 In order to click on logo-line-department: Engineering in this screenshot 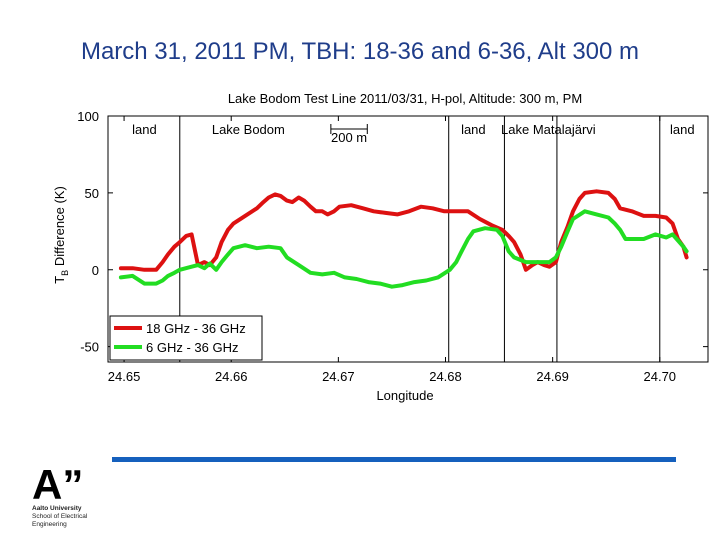, I will do `click(59, 525)`.